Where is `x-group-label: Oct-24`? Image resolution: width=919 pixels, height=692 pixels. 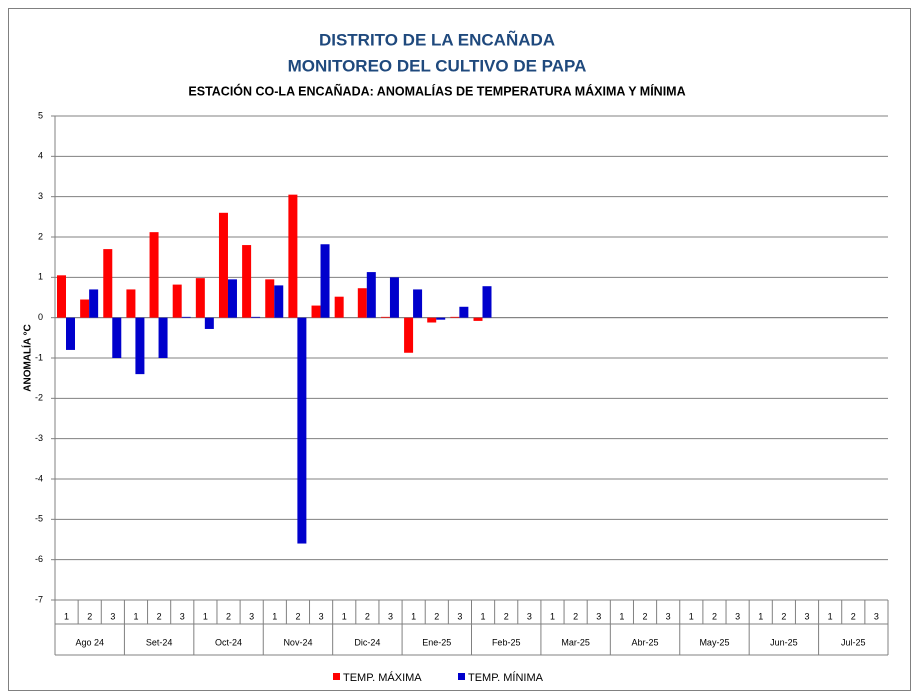
x-group-label: Oct-24 is located at coordinates (228, 642).